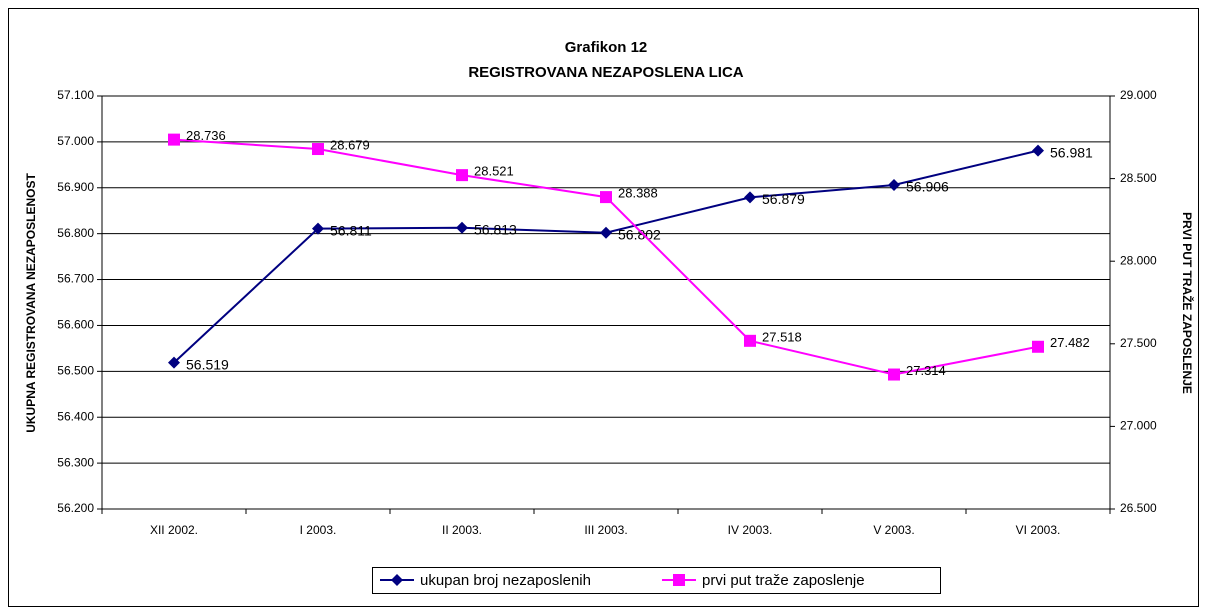 The height and width of the screenshot is (608, 1207). I want to click on data-label: 28.736, so click(206, 135).